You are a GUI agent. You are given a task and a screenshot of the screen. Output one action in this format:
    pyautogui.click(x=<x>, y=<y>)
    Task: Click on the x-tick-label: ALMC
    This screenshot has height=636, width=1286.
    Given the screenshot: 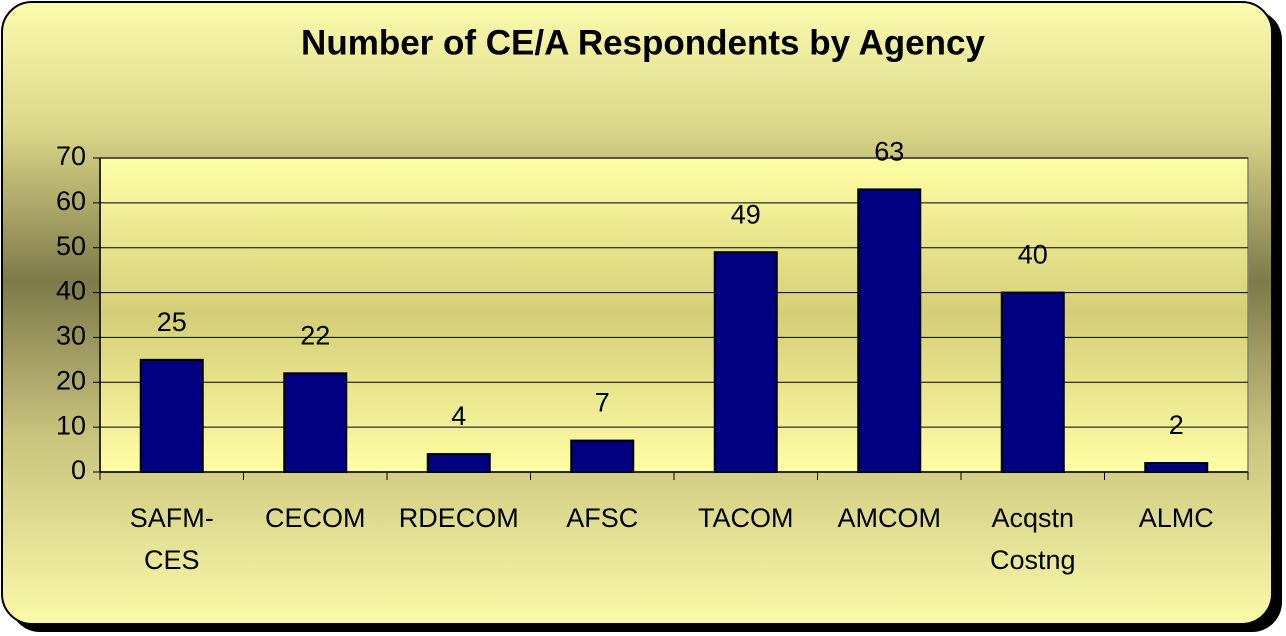 What is the action you would take?
    pyautogui.click(x=1176, y=518)
    